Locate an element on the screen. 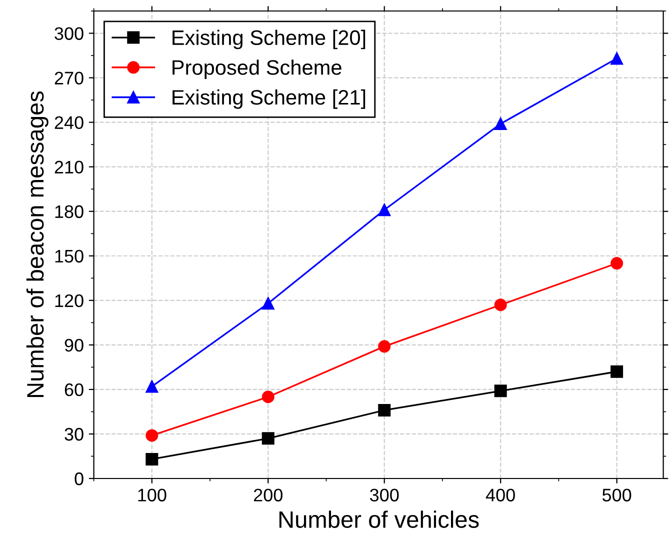 The image size is (670, 550). y-tick-label: 240 is located at coordinates (69, 123).